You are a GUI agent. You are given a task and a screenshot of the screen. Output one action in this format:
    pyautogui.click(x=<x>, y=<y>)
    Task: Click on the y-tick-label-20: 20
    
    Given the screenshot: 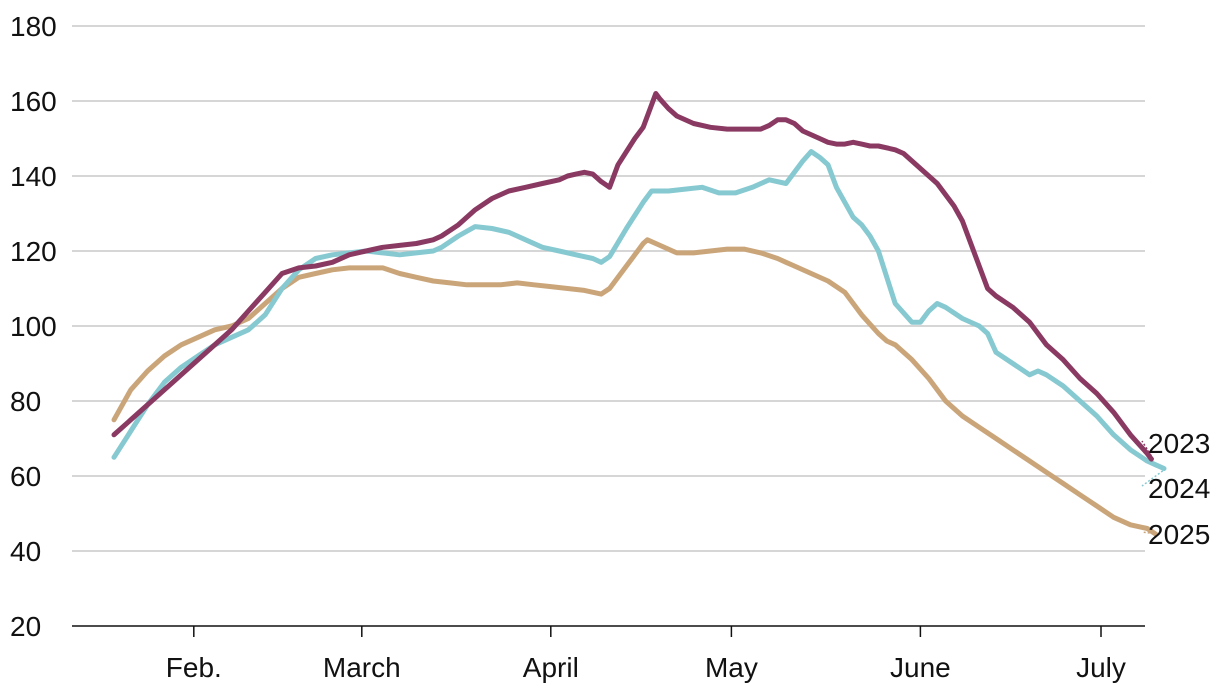 What is the action you would take?
    pyautogui.click(x=25, y=626)
    